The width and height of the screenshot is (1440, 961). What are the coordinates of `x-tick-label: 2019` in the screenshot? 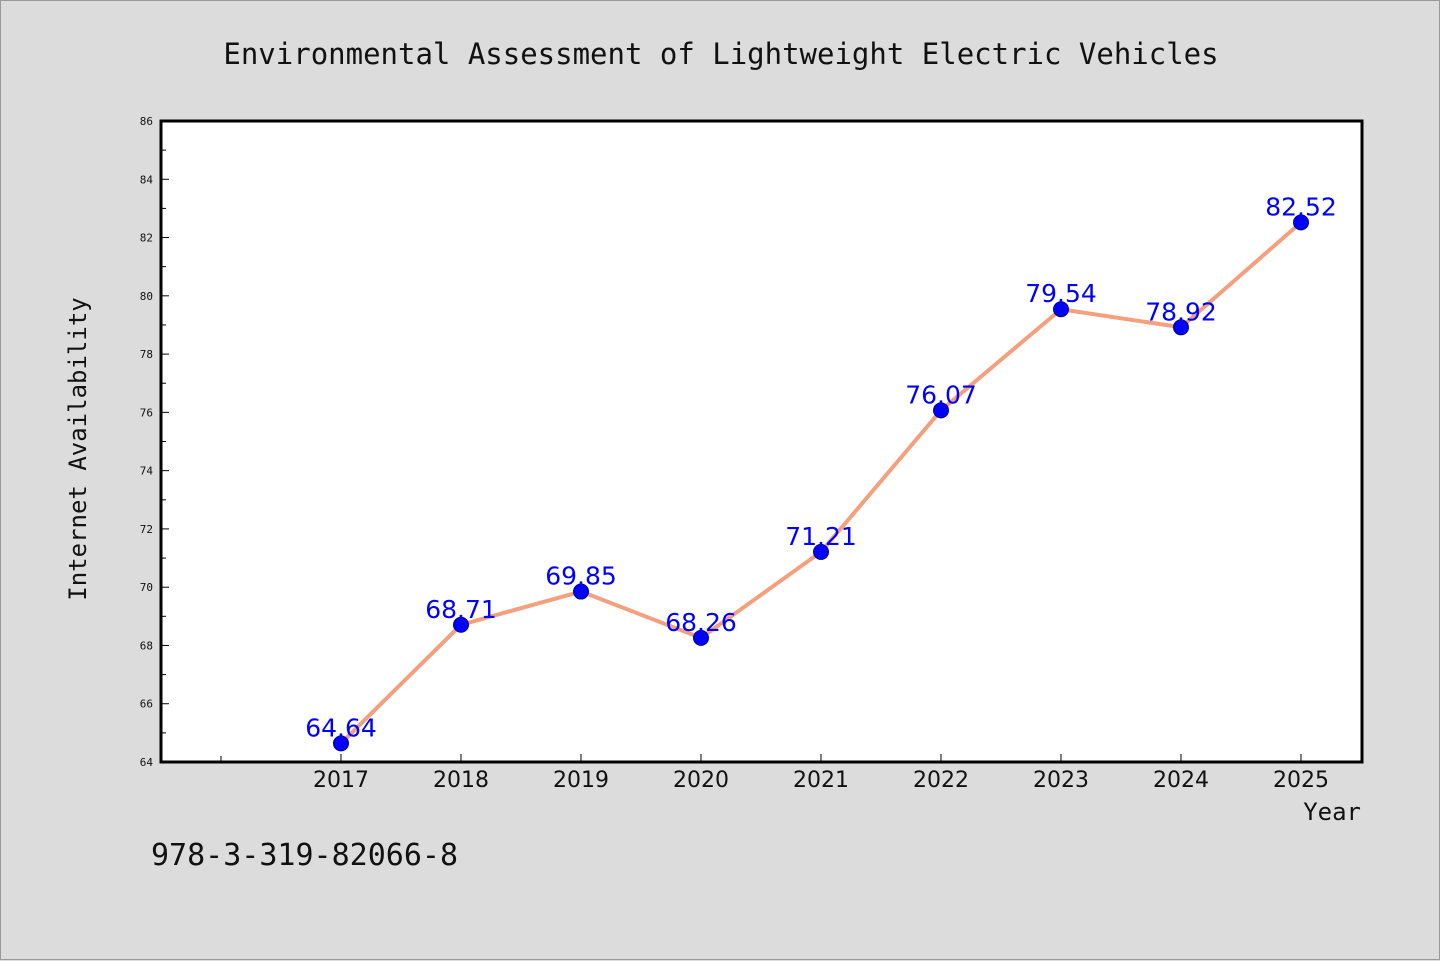 It's located at (581, 780).